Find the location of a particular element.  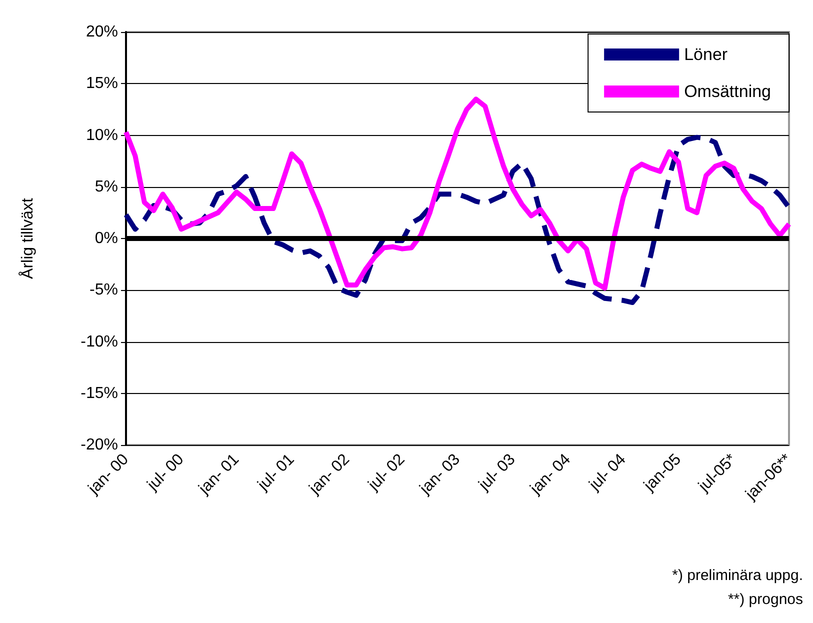

x-tick-label: jan- 02 is located at coordinates (330, 474).